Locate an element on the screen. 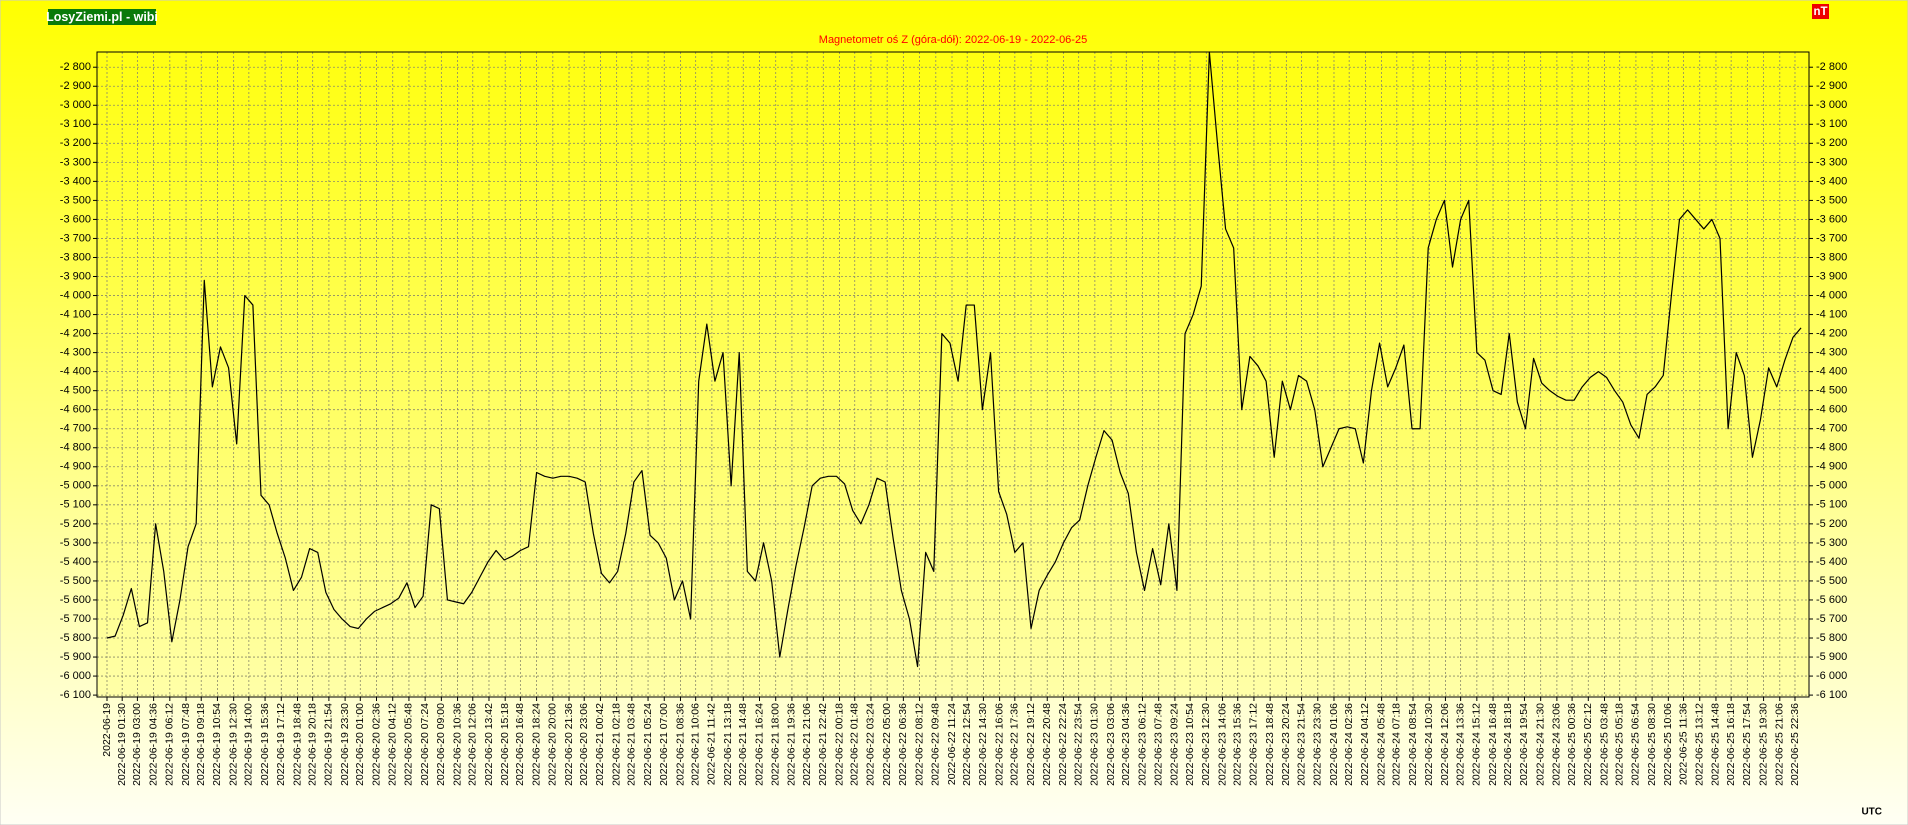  x-tick-label: 2022-06-20 23:06 is located at coordinates (584, 744).